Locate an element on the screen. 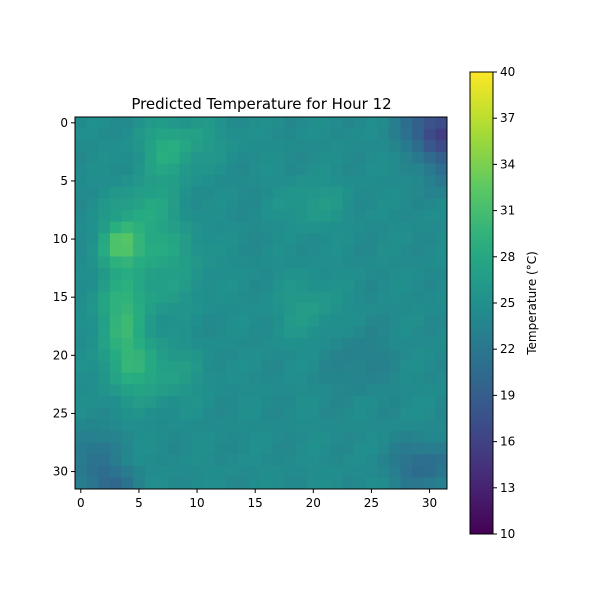 The height and width of the screenshot is (600, 600). colorbar-tick-label: 28 is located at coordinates (507, 257).